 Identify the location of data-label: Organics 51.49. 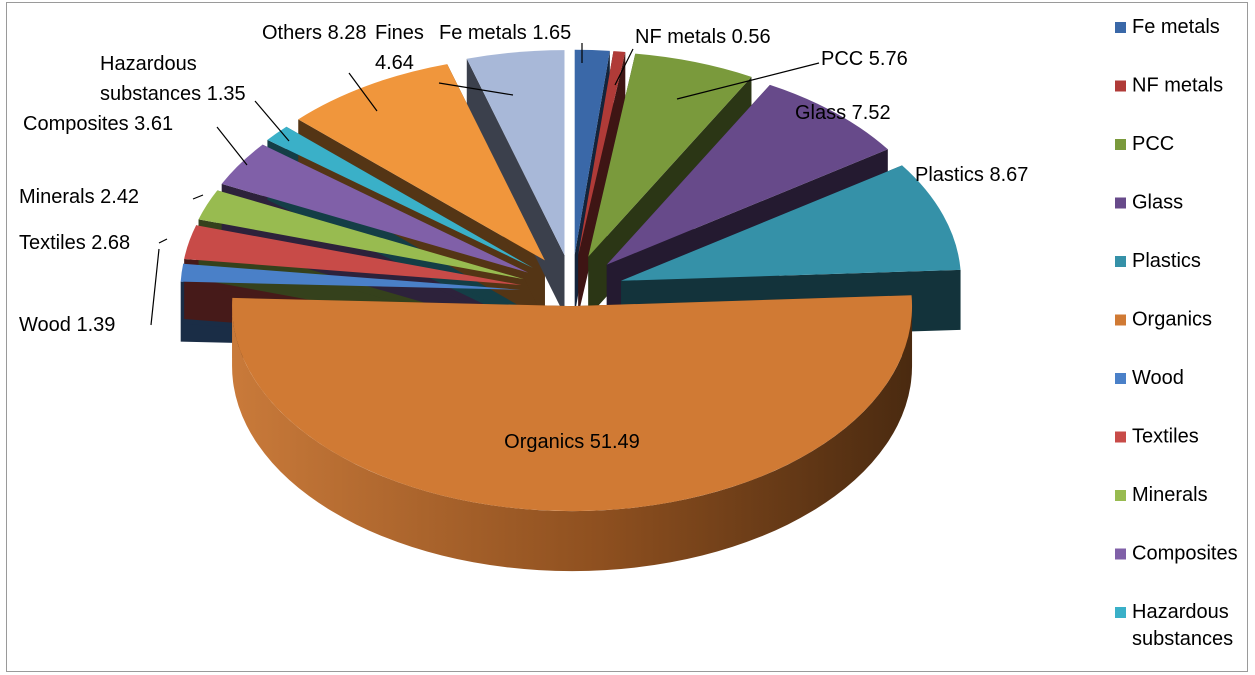
(572, 442).